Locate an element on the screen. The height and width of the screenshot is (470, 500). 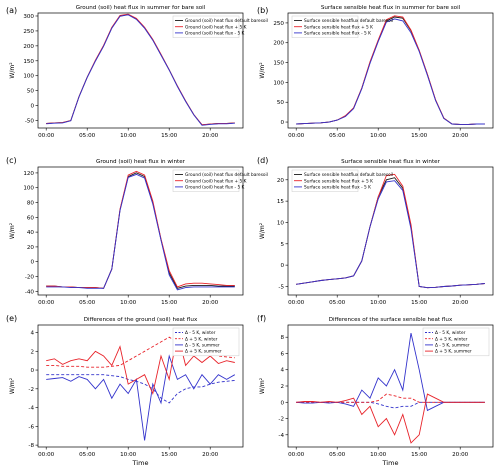
y-tick-label: 80 is located at coordinates (31, 204).